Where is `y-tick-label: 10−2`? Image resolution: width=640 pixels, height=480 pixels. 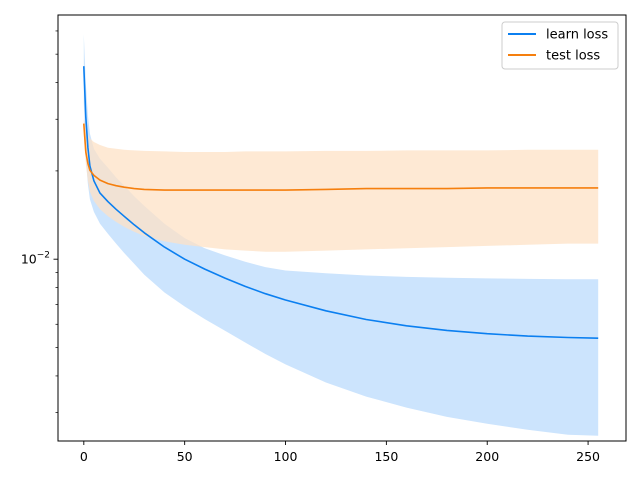
y-tick-label: 10−2 is located at coordinates (35, 259).